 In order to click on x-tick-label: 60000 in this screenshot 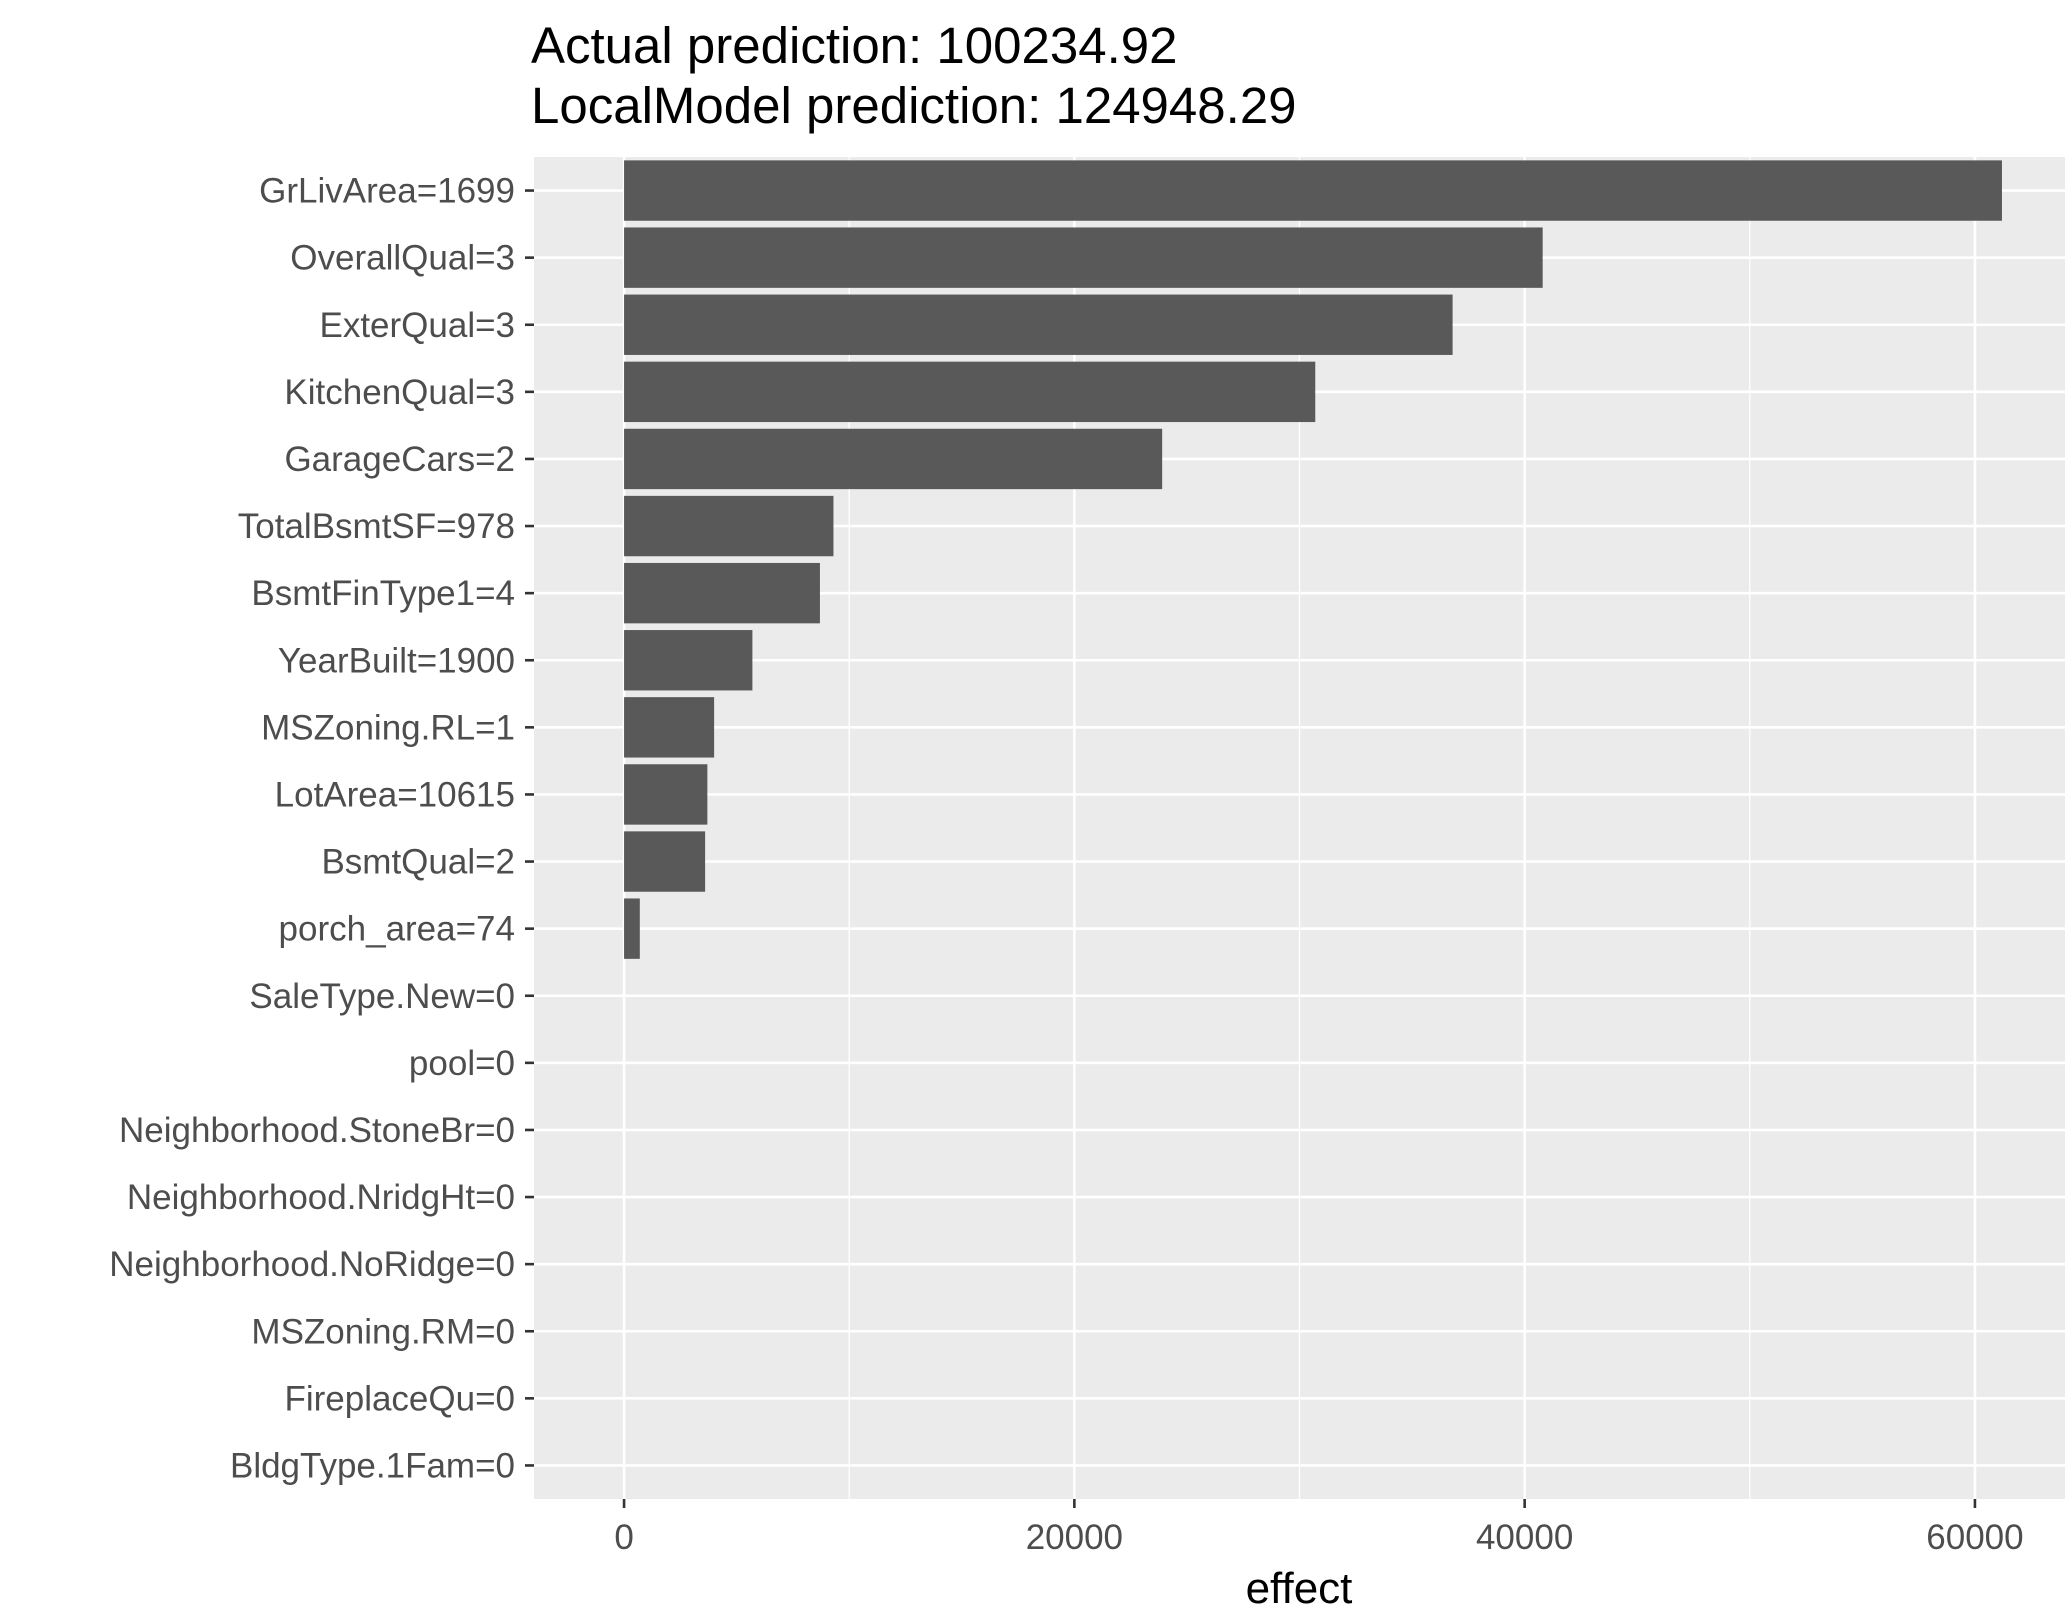, I will do `click(1974, 1537)`.